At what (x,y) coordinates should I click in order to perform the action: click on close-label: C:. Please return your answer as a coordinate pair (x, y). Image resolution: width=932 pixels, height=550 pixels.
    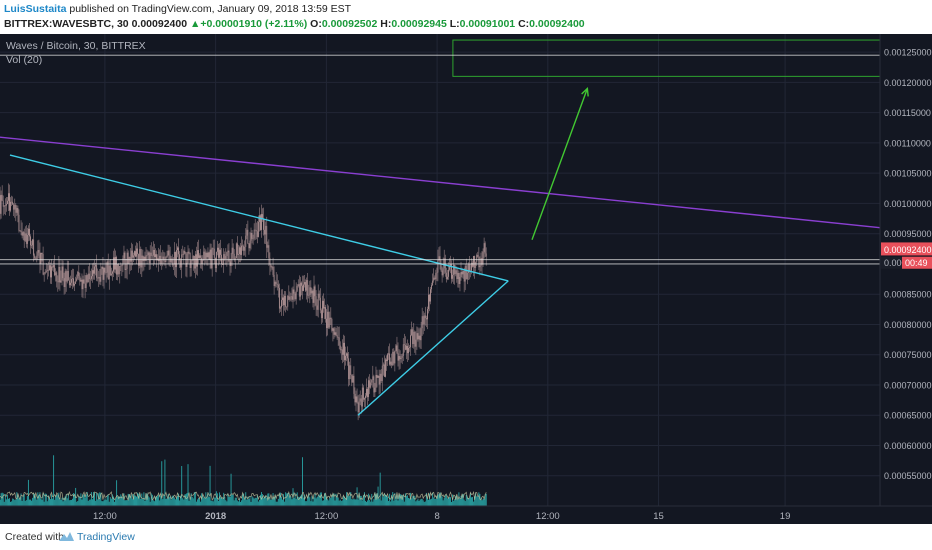
    Looking at the image, I should click on (524, 24).